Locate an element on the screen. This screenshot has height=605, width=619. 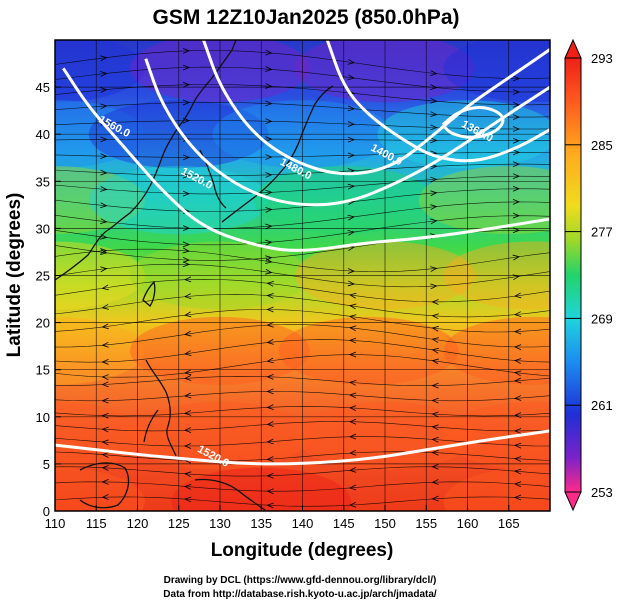
contour-1480.0 is located at coordinates (376, 108).